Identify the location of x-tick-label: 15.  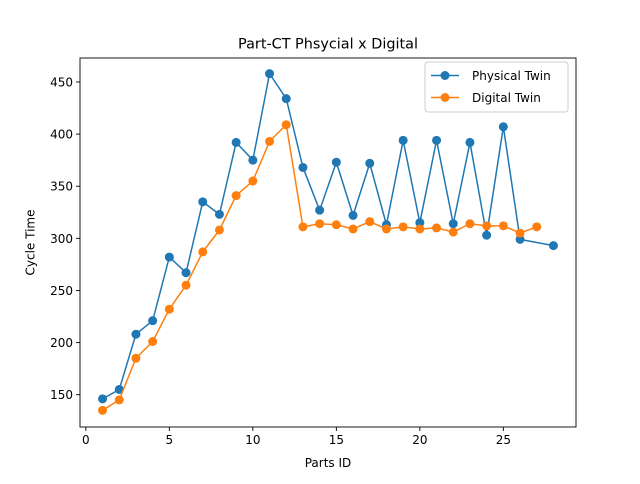
(336, 440).